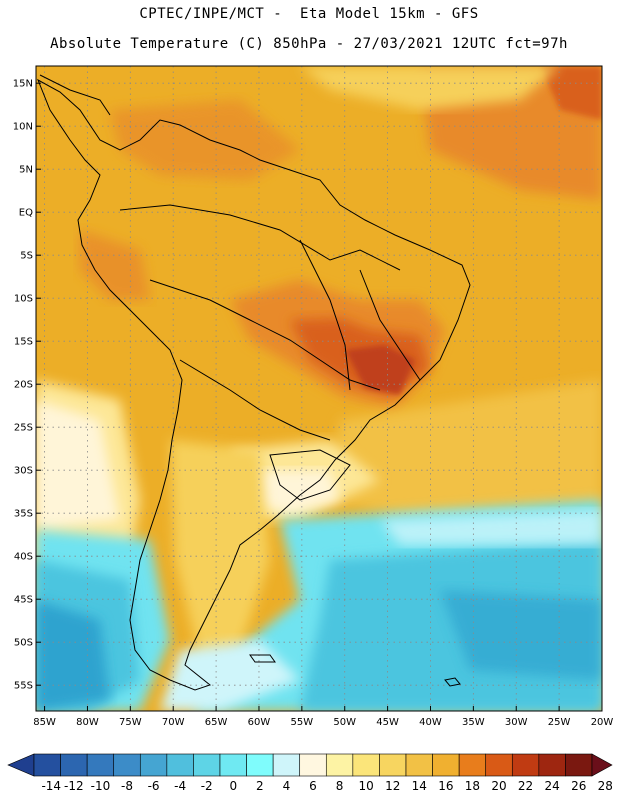  I want to click on colorbar-label: 22, so click(525, 786).